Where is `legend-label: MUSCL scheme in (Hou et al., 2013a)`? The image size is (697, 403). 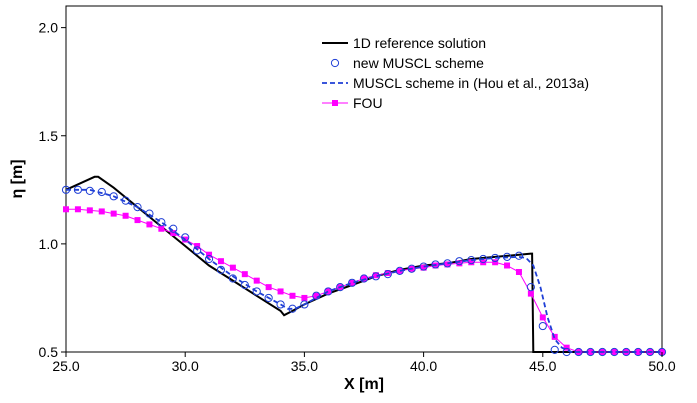 legend-label: MUSCL scheme in (Hou et al., 2013a) is located at coordinates (471, 83).